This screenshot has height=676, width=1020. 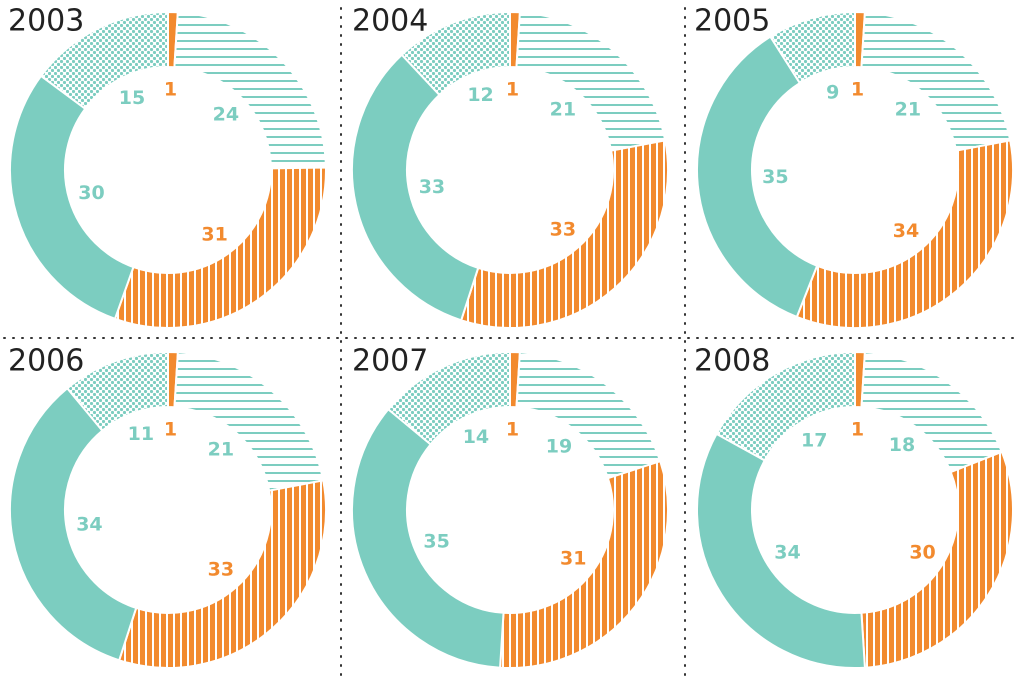 I want to click on data-label: 15, so click(x=132, y=98).